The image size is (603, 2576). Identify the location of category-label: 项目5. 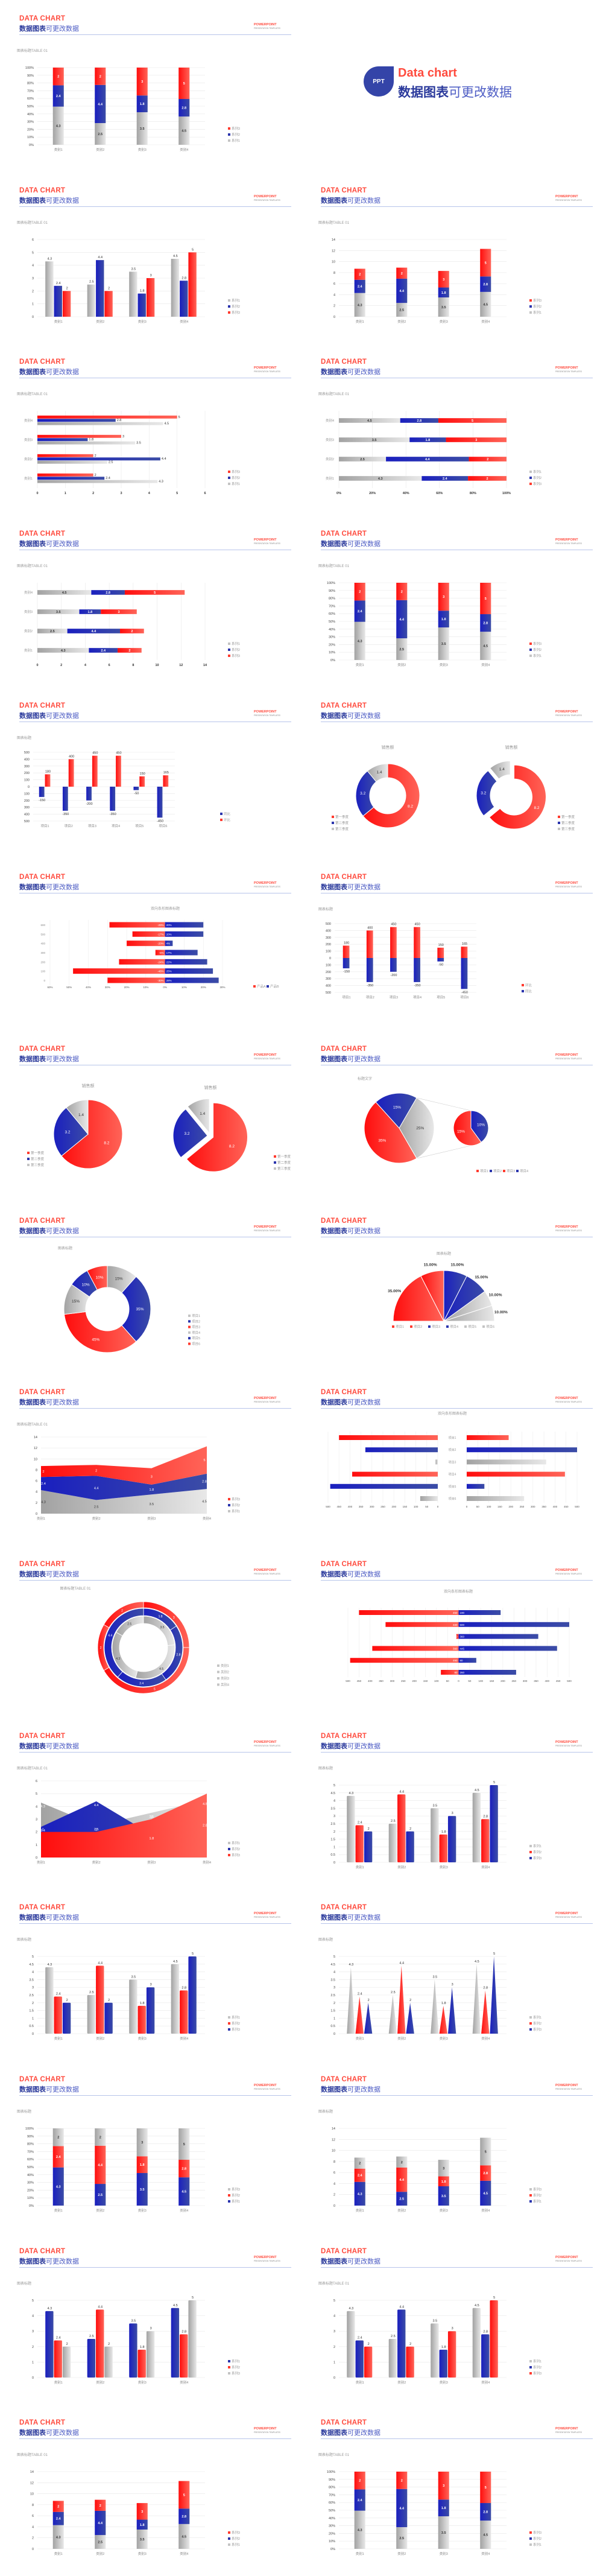
(452, 1487).